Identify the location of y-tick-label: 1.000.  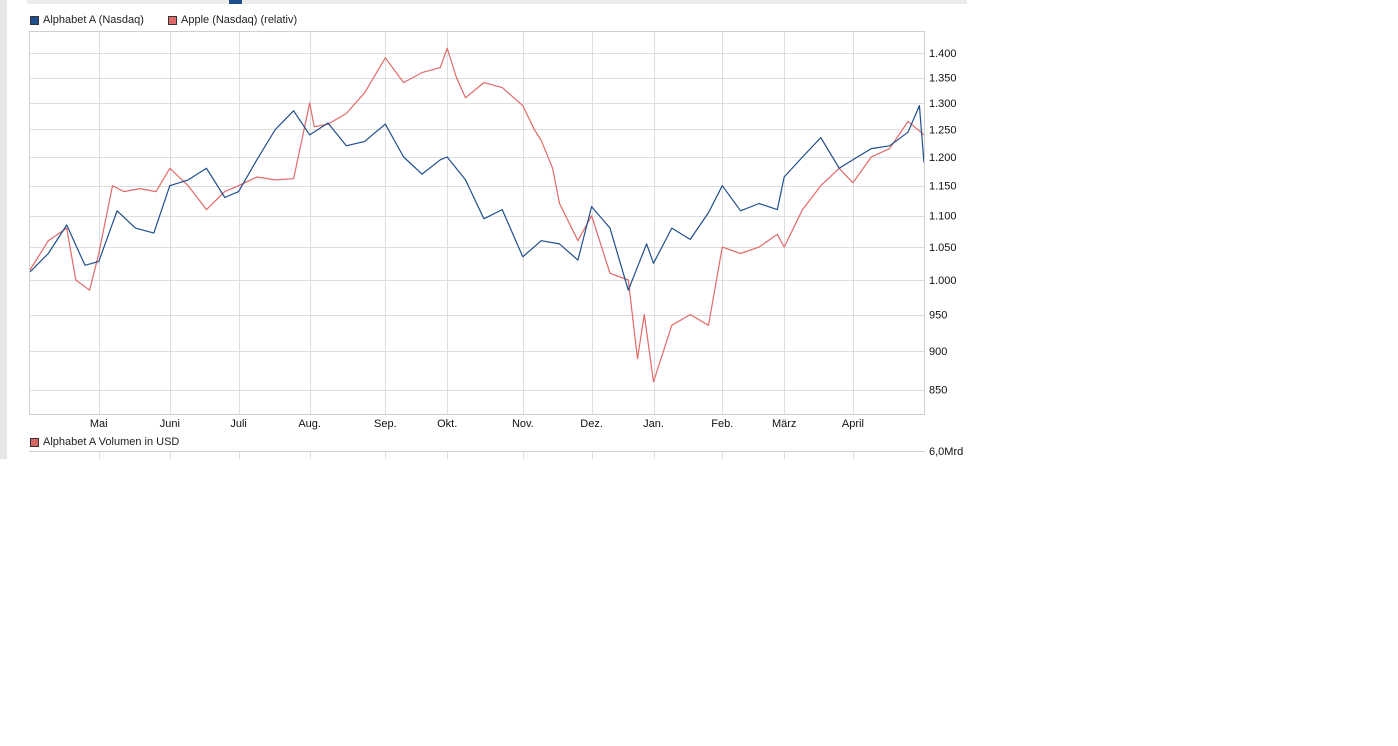
(943, 281).